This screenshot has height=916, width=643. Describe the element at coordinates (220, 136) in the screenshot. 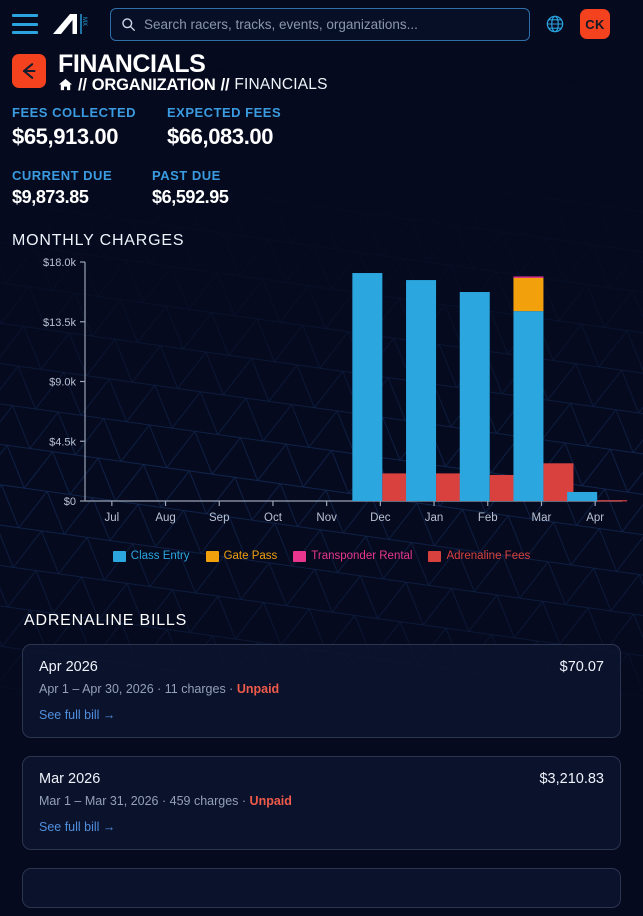

I see `stat-value: $66,083.00` at that location.